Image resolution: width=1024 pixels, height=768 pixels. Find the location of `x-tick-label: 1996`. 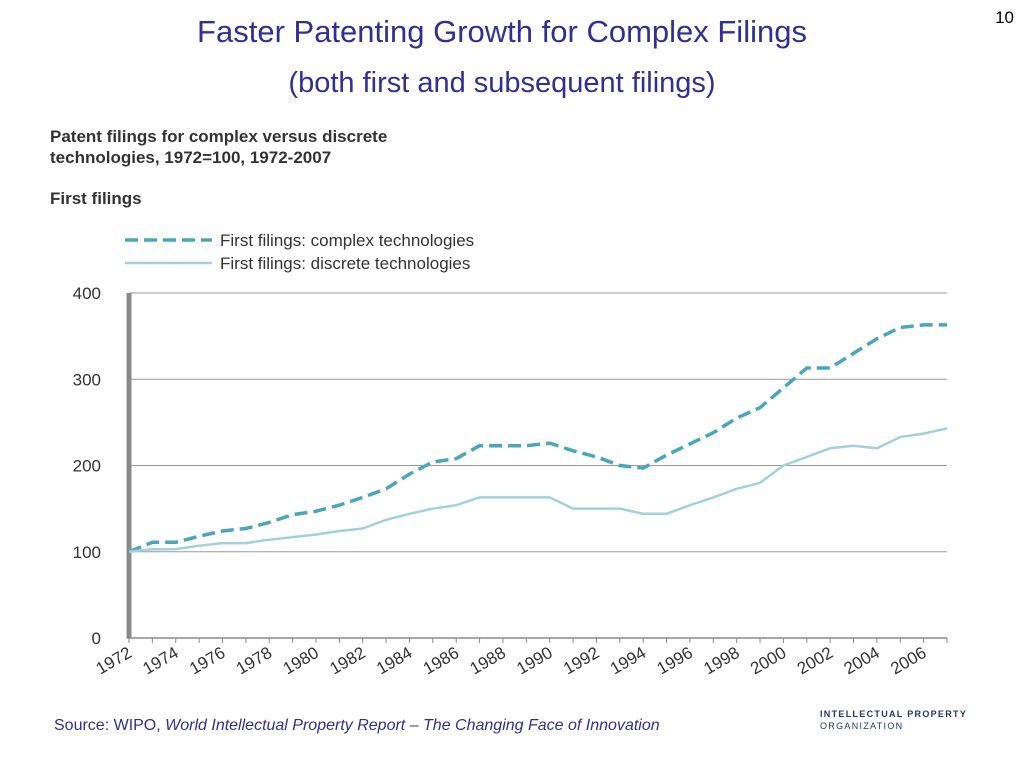

x-tick-label: 1996 is located at coordinates (675, 660).